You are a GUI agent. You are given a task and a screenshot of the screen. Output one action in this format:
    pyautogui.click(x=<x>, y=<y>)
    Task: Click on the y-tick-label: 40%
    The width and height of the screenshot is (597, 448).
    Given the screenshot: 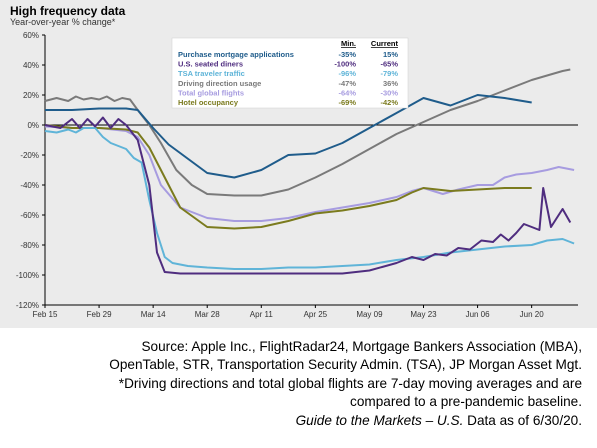 What is the action you would take?
    pyautogui.click(x=31, y=65)
    